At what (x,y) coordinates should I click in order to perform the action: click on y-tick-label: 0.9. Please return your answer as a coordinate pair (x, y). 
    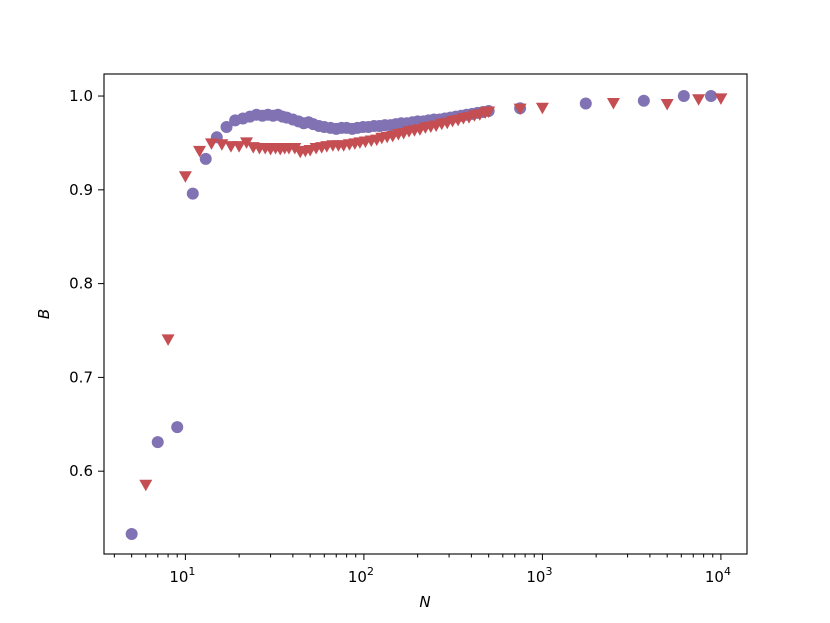
    Looking at the image, I should click on (81, 190).